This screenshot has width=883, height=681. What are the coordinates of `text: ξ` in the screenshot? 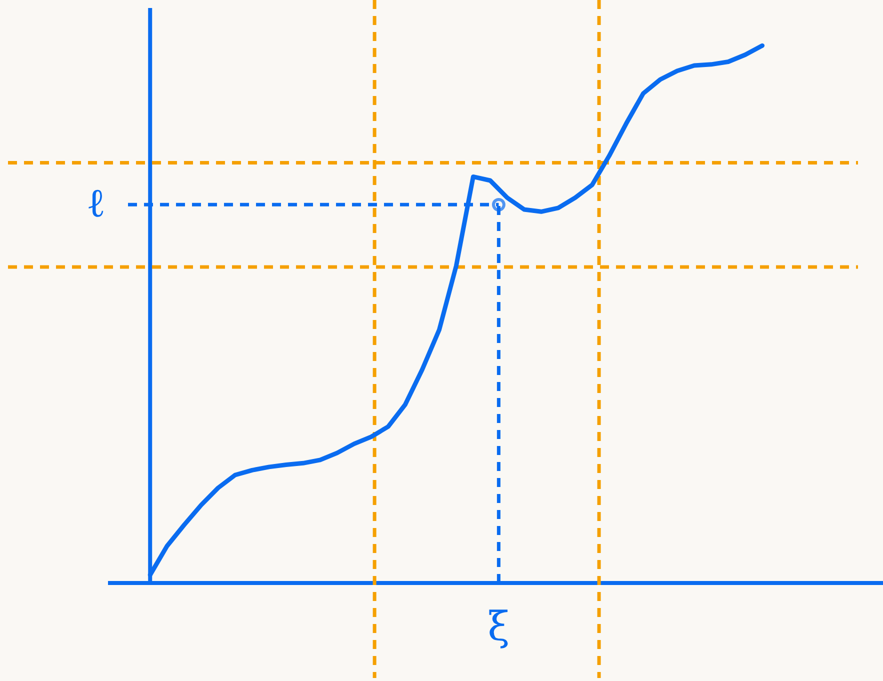 It's located at (499, 627).